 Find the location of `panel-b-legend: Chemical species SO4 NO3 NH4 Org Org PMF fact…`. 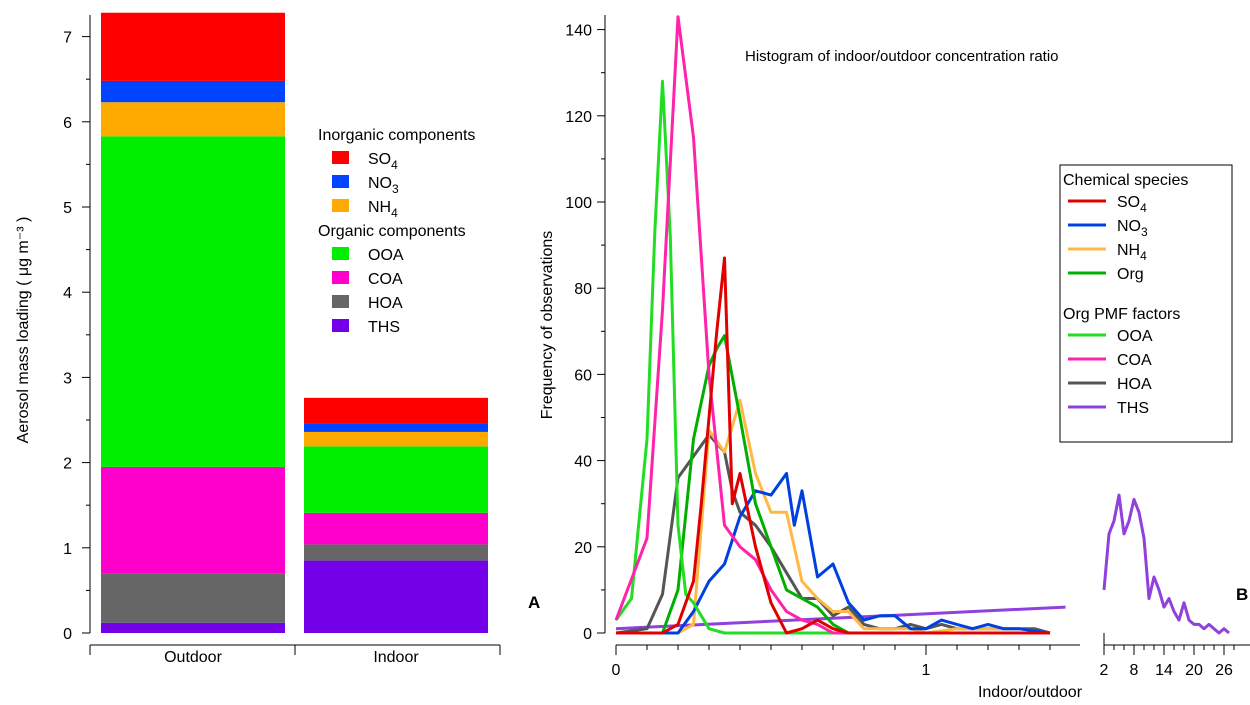

panel-b-legend: Chemical species SO4 NO3 NH4 Org Org PMF fact… is located at coordinates (1146, 303).